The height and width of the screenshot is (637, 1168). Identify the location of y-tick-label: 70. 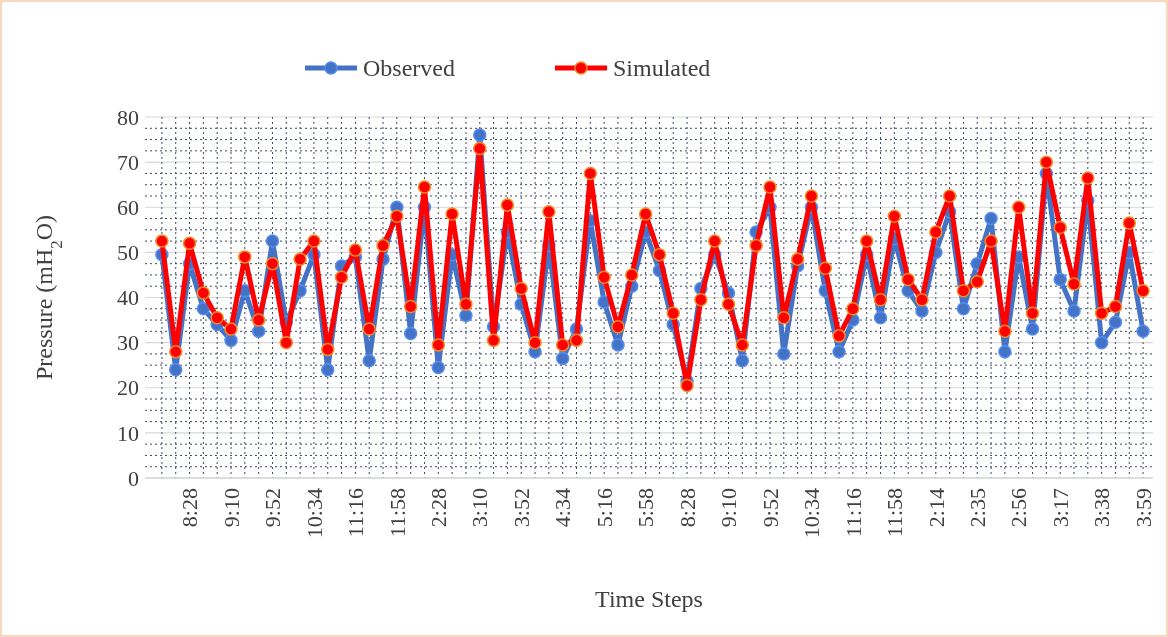
(128, 162).